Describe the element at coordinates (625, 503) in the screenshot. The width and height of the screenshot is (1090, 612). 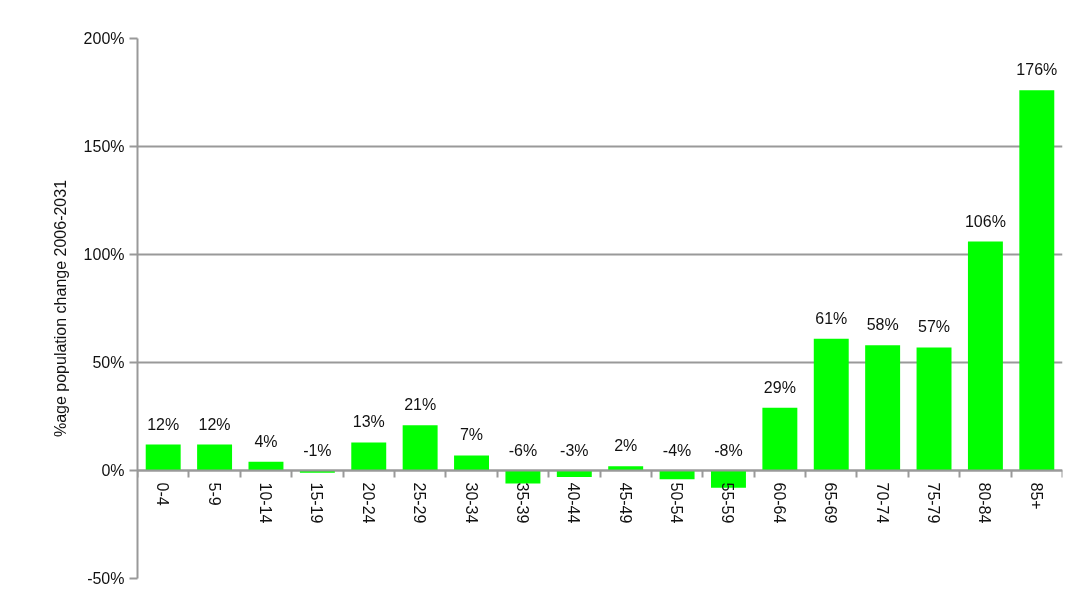
I see `x-tick-label: 45-49` at that location.